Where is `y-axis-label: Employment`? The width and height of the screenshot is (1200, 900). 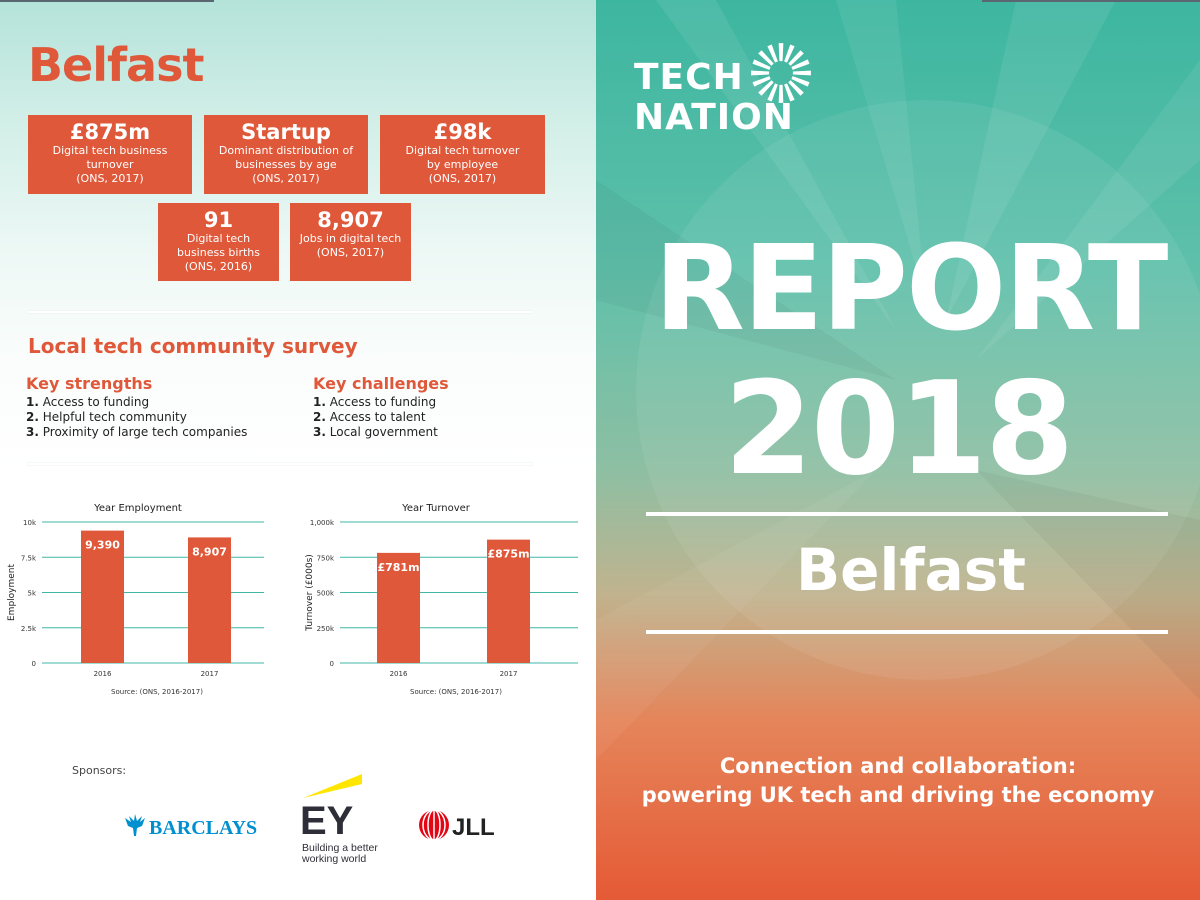
y-axis-label: Employment is located at coordinates (12, 593).